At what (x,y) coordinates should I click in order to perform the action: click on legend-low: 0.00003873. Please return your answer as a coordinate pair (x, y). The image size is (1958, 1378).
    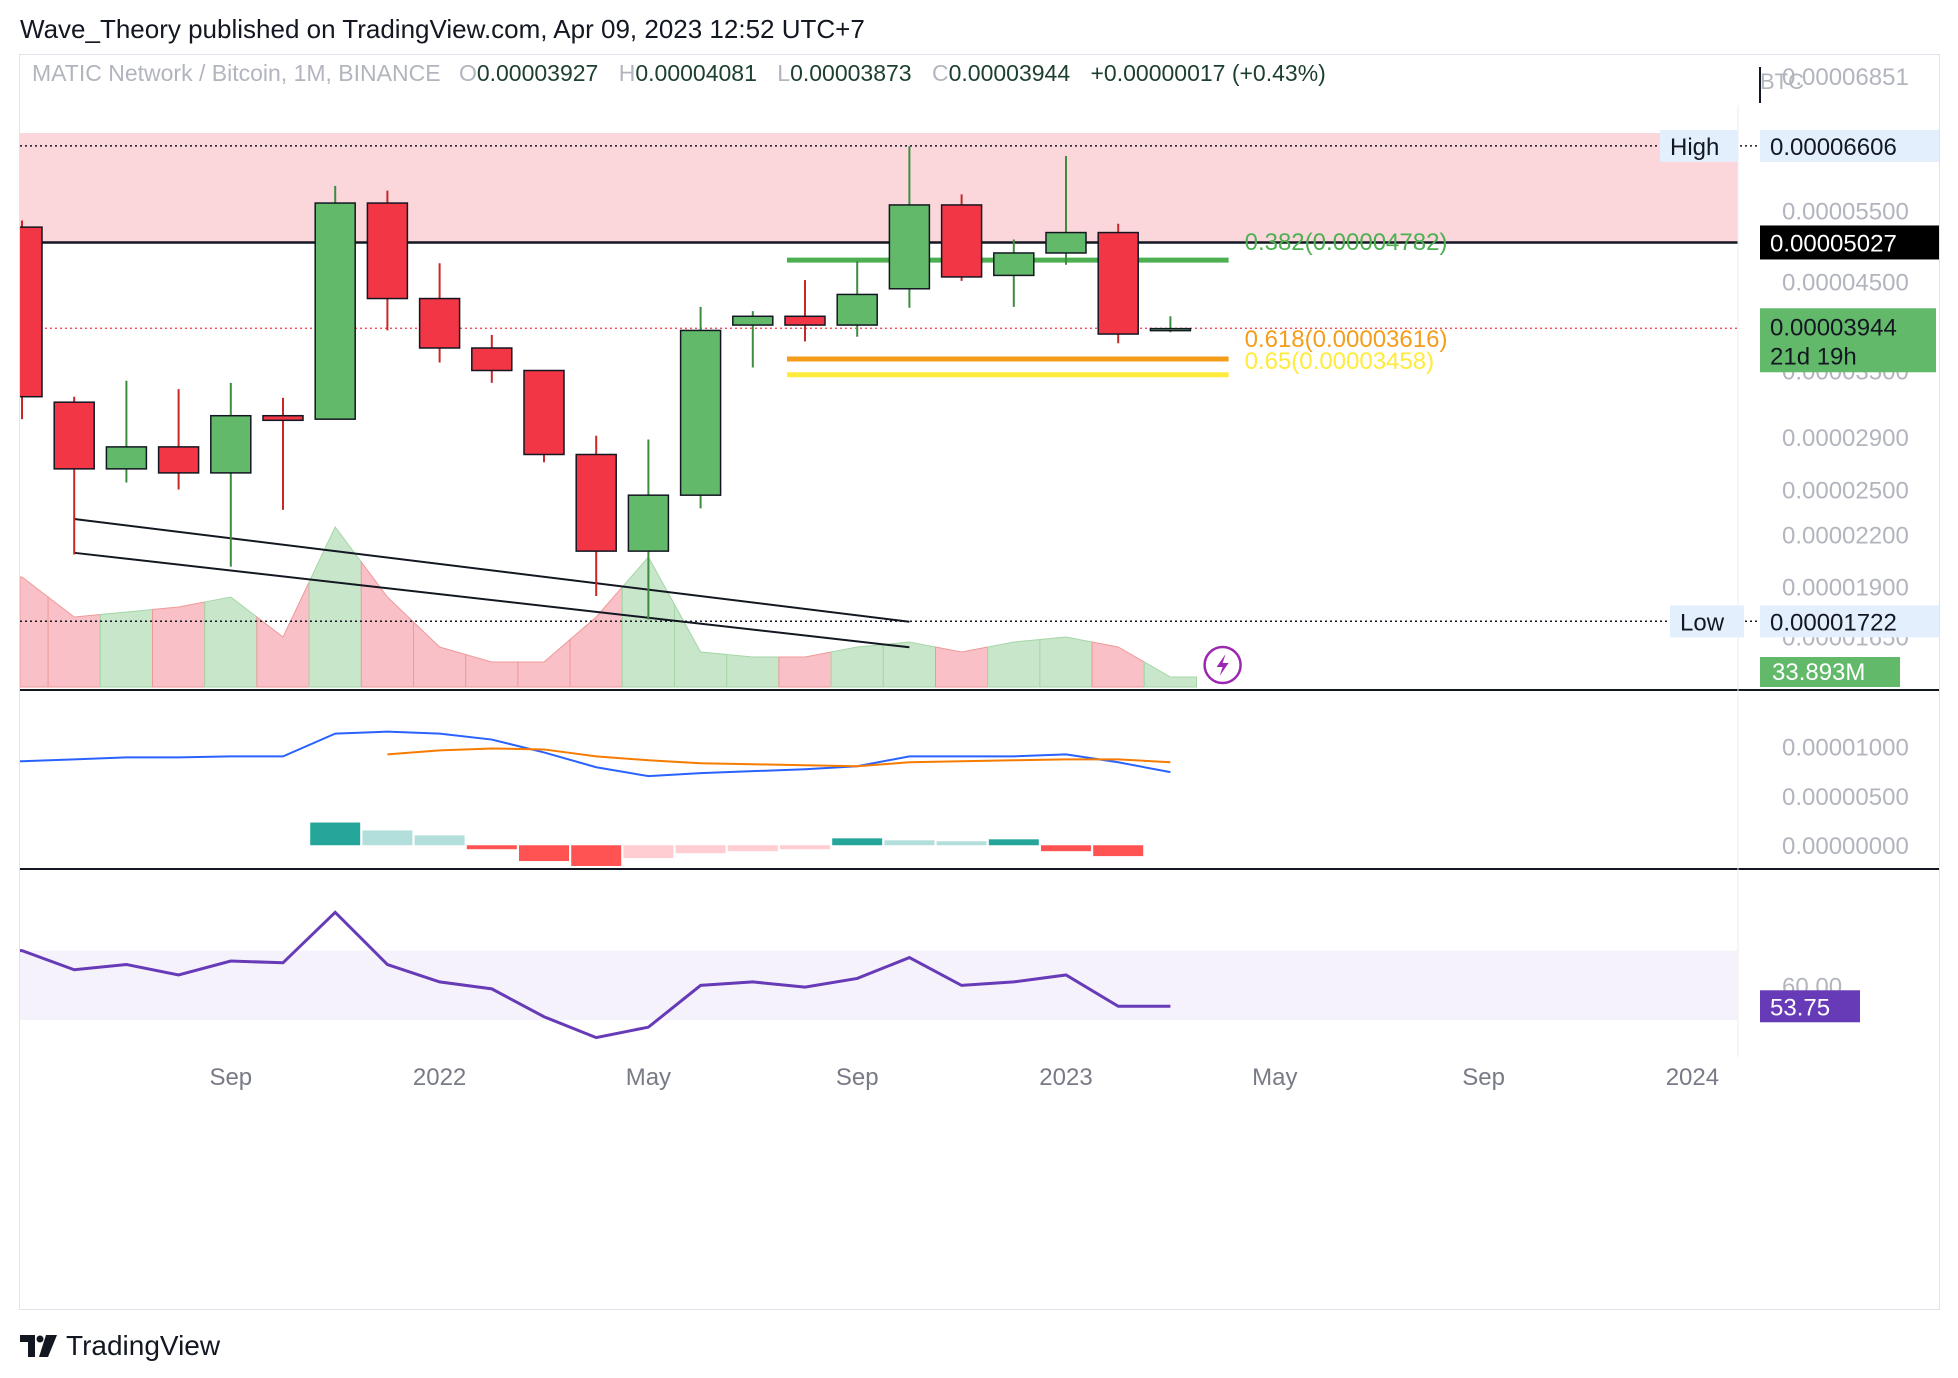
    Looking at the image, I should click on (851, 73).